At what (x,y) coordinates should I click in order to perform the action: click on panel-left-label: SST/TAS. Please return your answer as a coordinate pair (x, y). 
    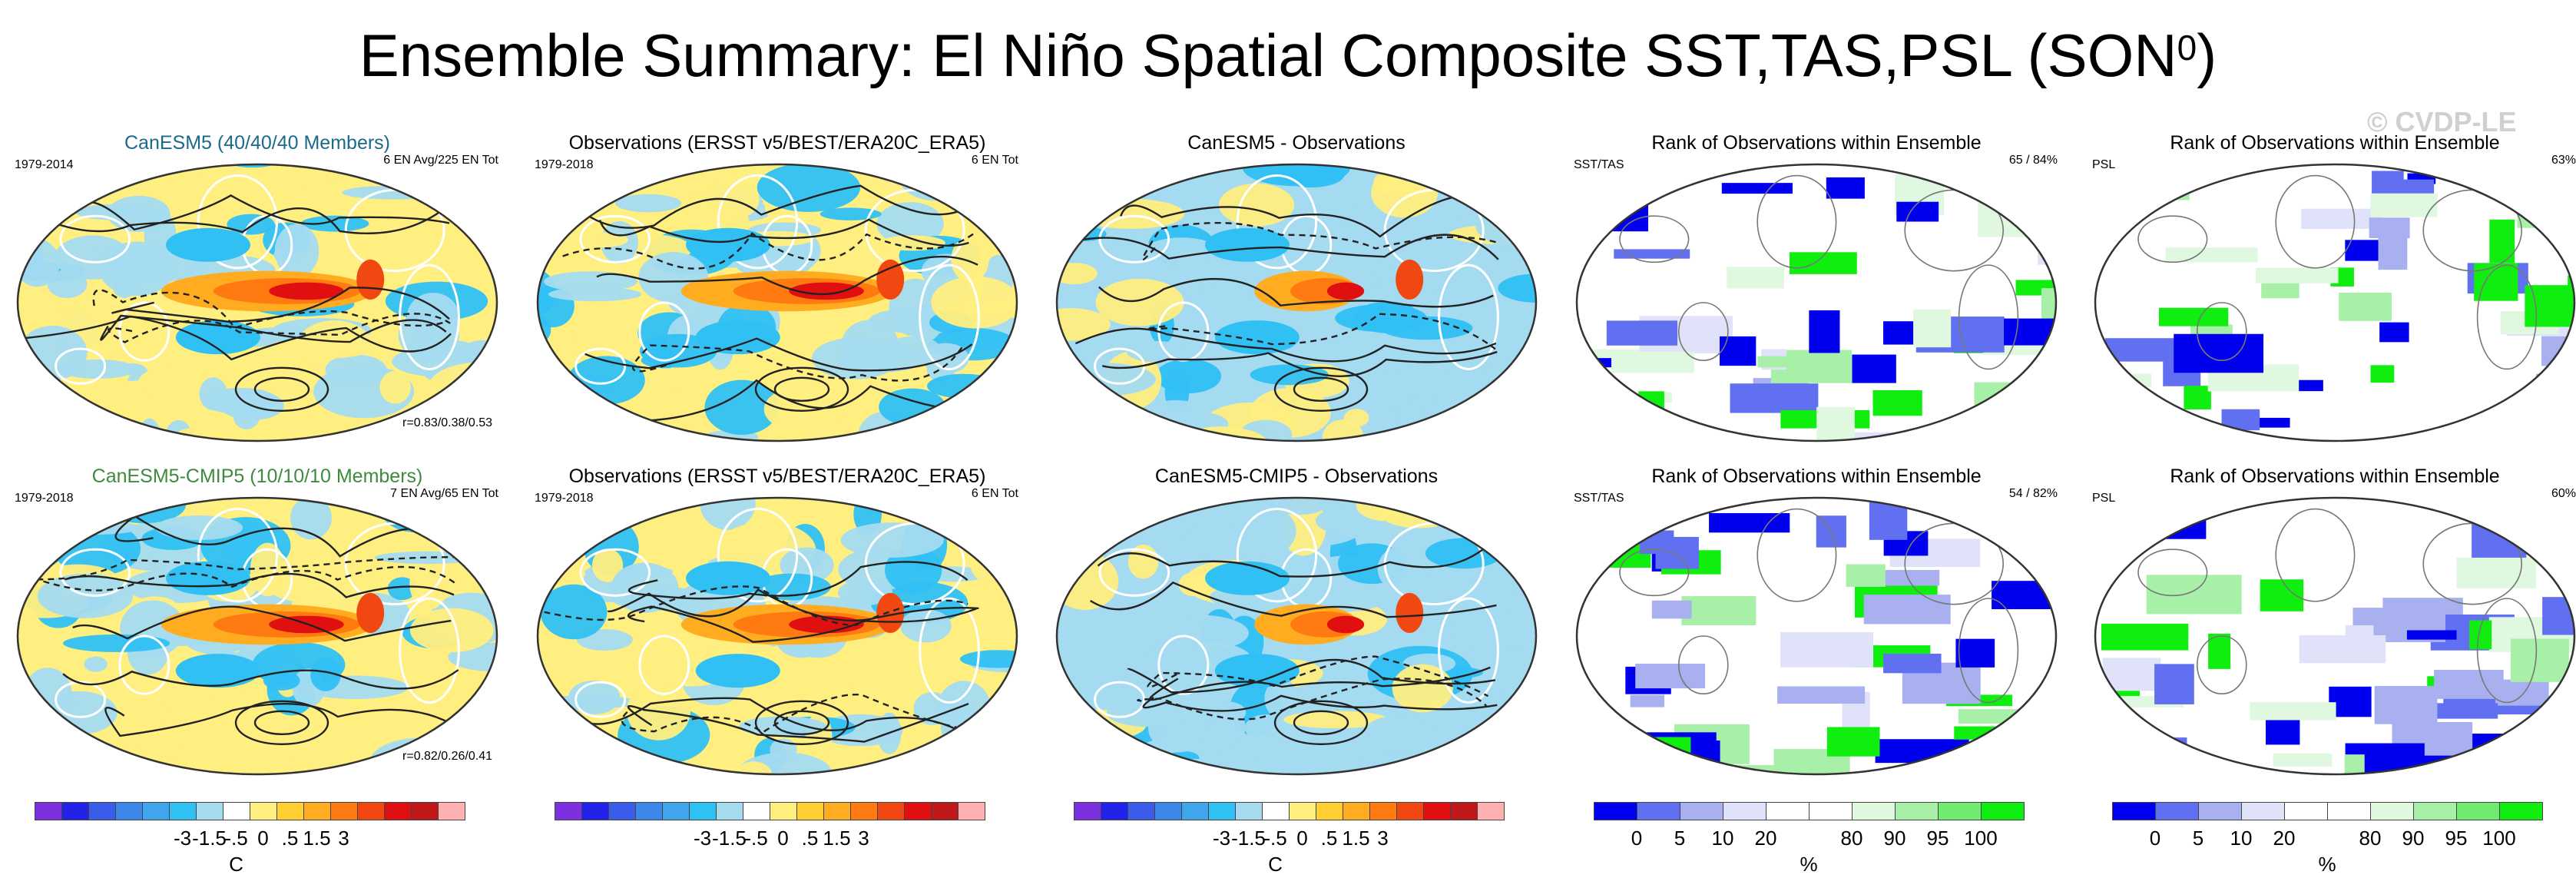
    Looking at the image, I should click on (1599, 498).